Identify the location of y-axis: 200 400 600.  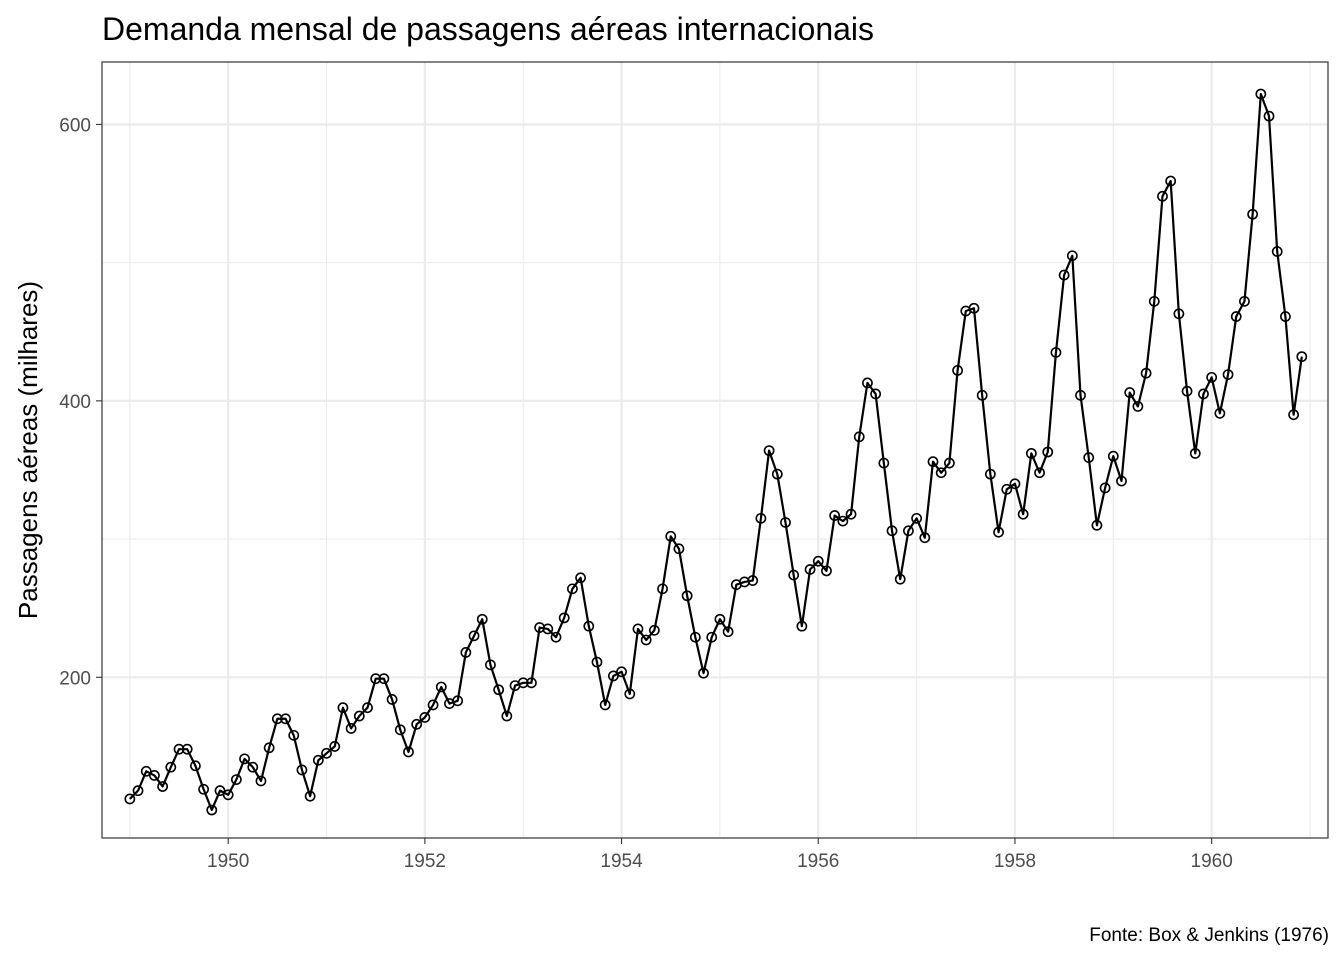
(80, 402).